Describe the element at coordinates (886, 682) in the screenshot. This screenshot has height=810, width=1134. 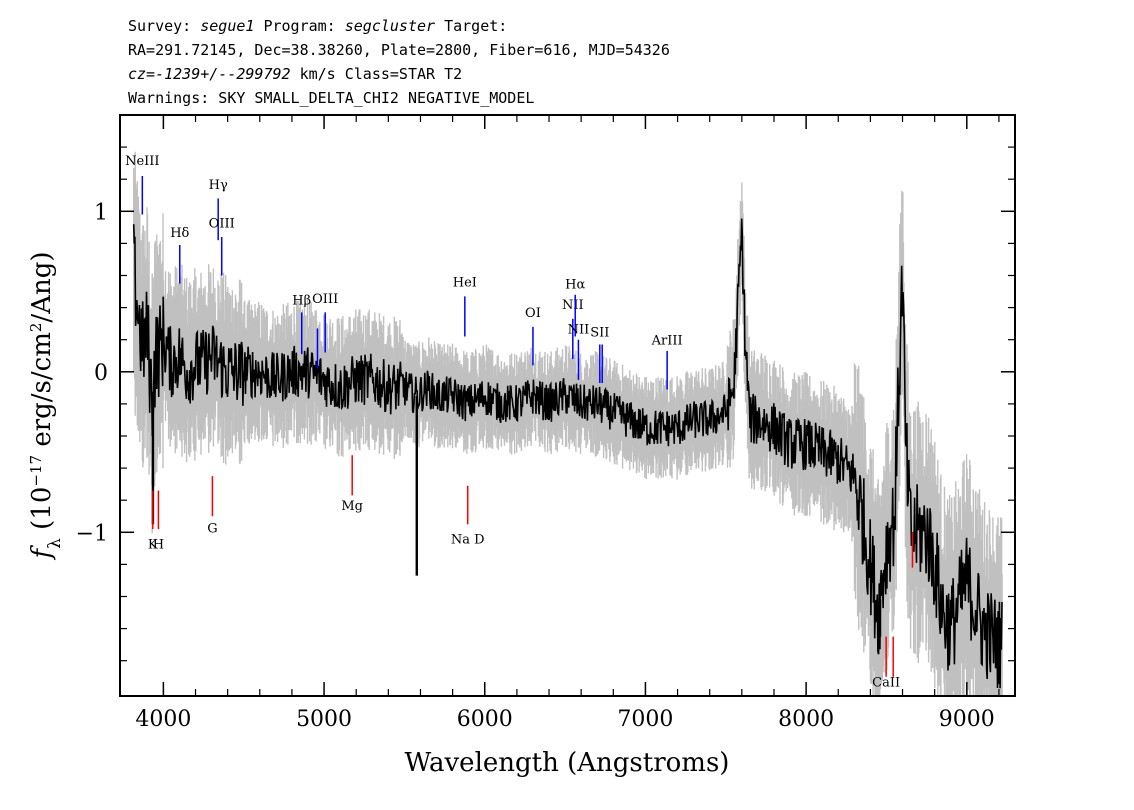
I see `absorption-line-label: CaII` at that location.